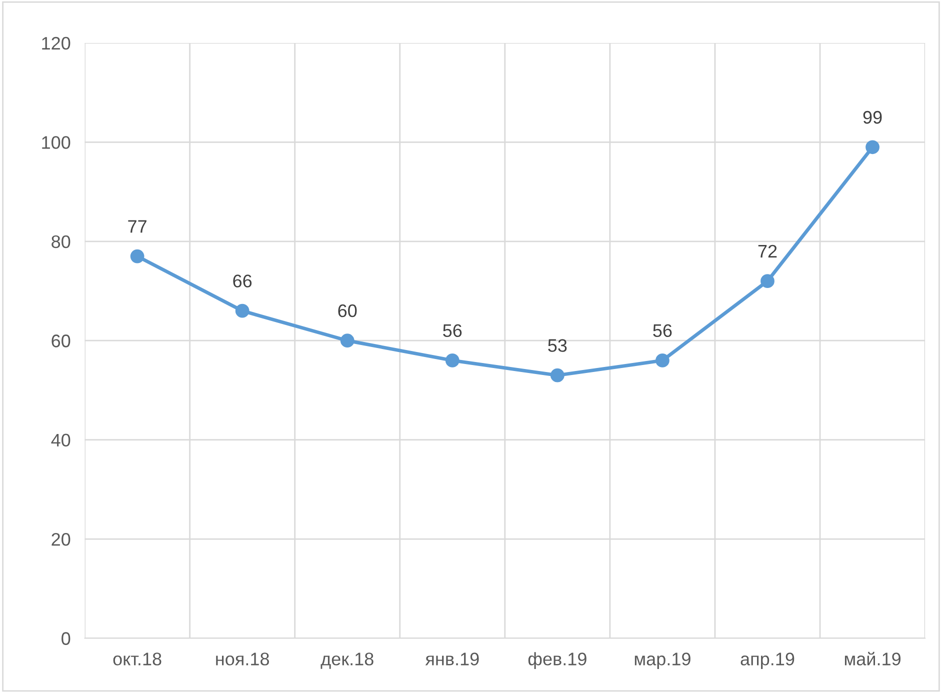  What do you see at coordinates (557, 660) in the screenshot?
I see `x-tick-label: фев.19` at bounding box center [557, 660].